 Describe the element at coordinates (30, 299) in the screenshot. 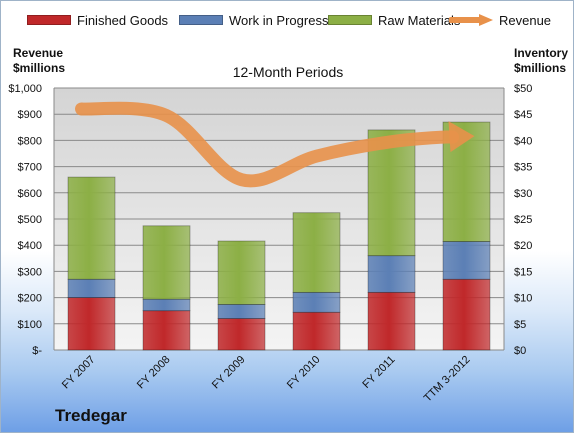

I see `left-tick-label: $200` at that location.